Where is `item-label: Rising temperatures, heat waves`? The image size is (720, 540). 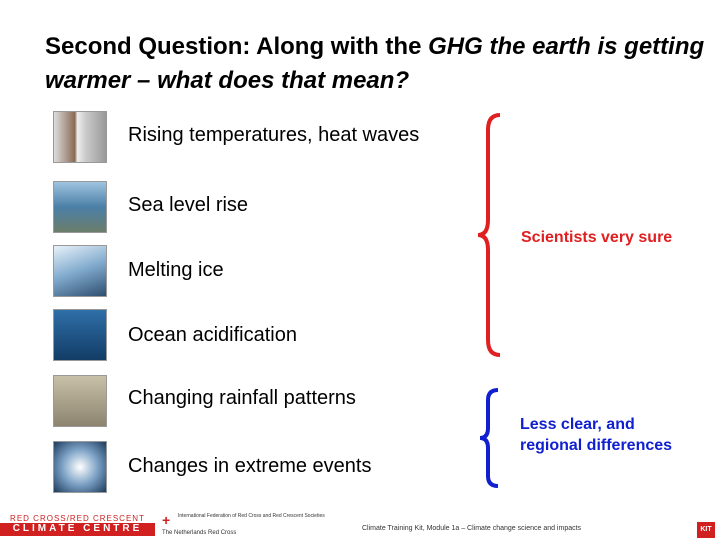
item-label: Rising temperatures, heat waves is located at coordinates (274, 135).